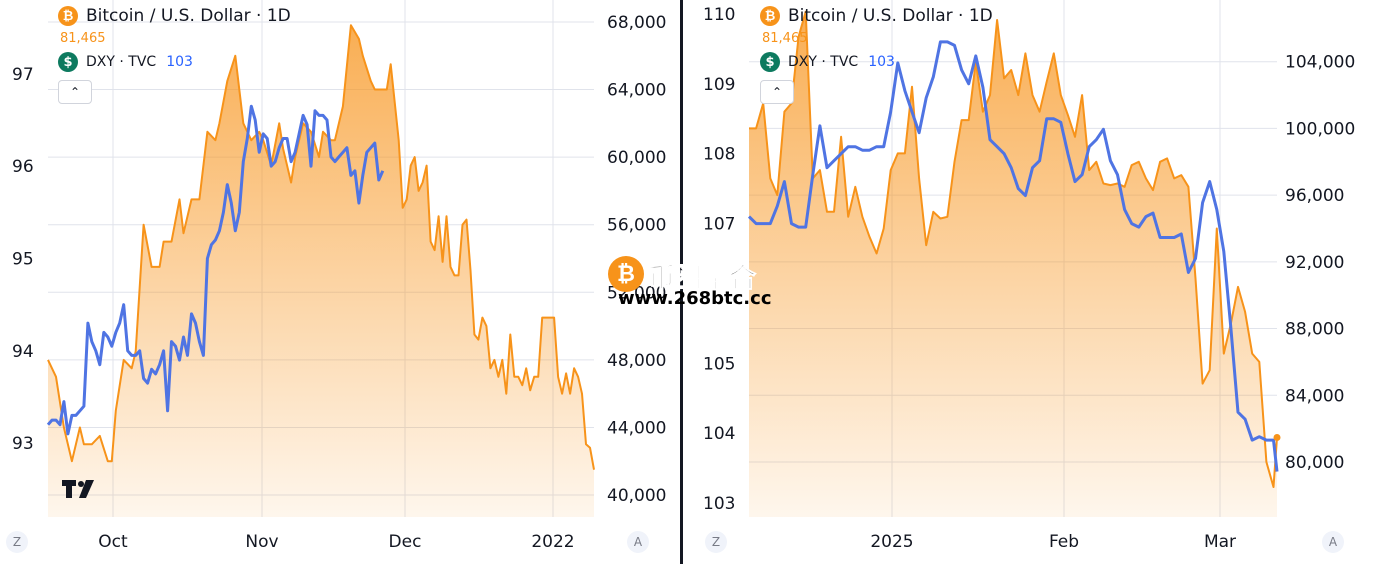 The image size is (1374, 568). Describe the element at coordinates (636, 361) in the screenshot. I see `right-axis-tick-label: 48,000` at that location.